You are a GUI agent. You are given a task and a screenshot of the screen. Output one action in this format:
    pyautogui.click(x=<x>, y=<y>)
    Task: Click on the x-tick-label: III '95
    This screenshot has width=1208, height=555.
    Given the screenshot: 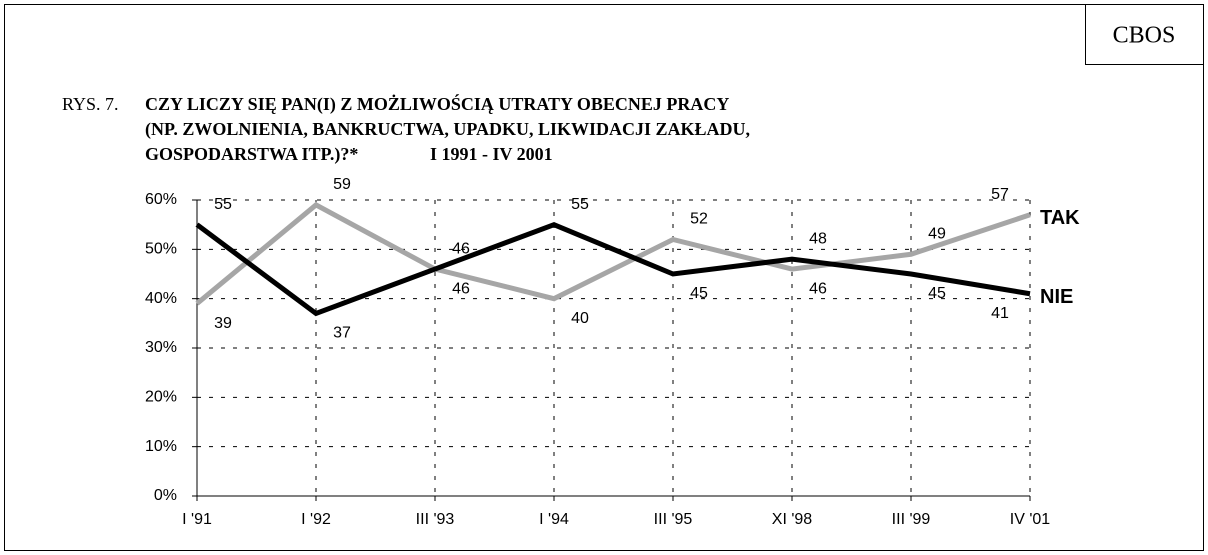 What is the action you would take?
    pyautogui.click(x=673, y=519)
    